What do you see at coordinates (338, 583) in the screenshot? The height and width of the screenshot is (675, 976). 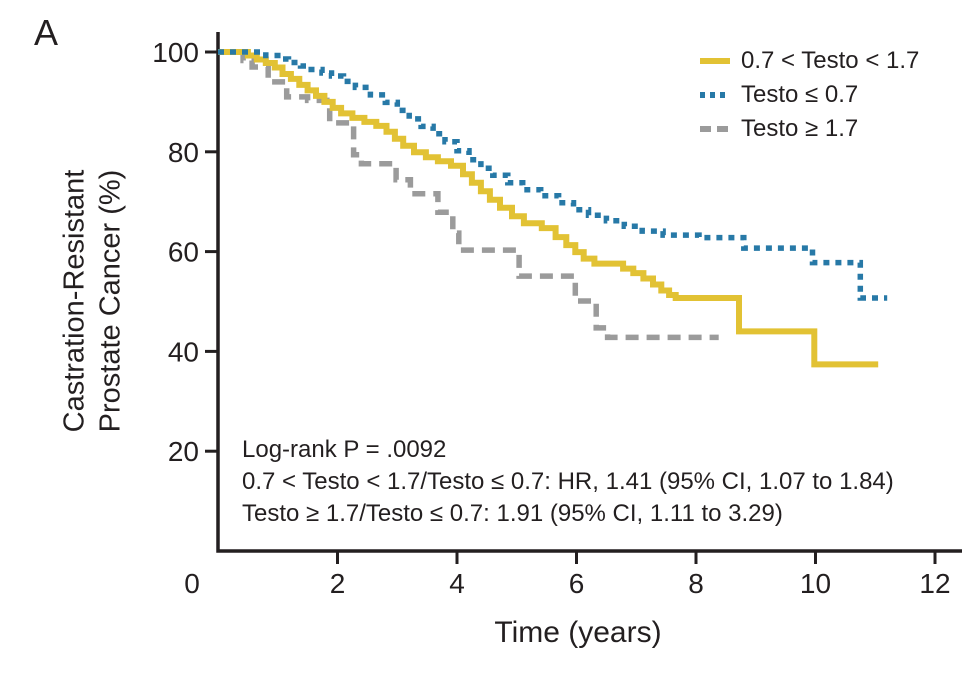 I see `x-tick-label: 2` at bounding box center [338, 583].